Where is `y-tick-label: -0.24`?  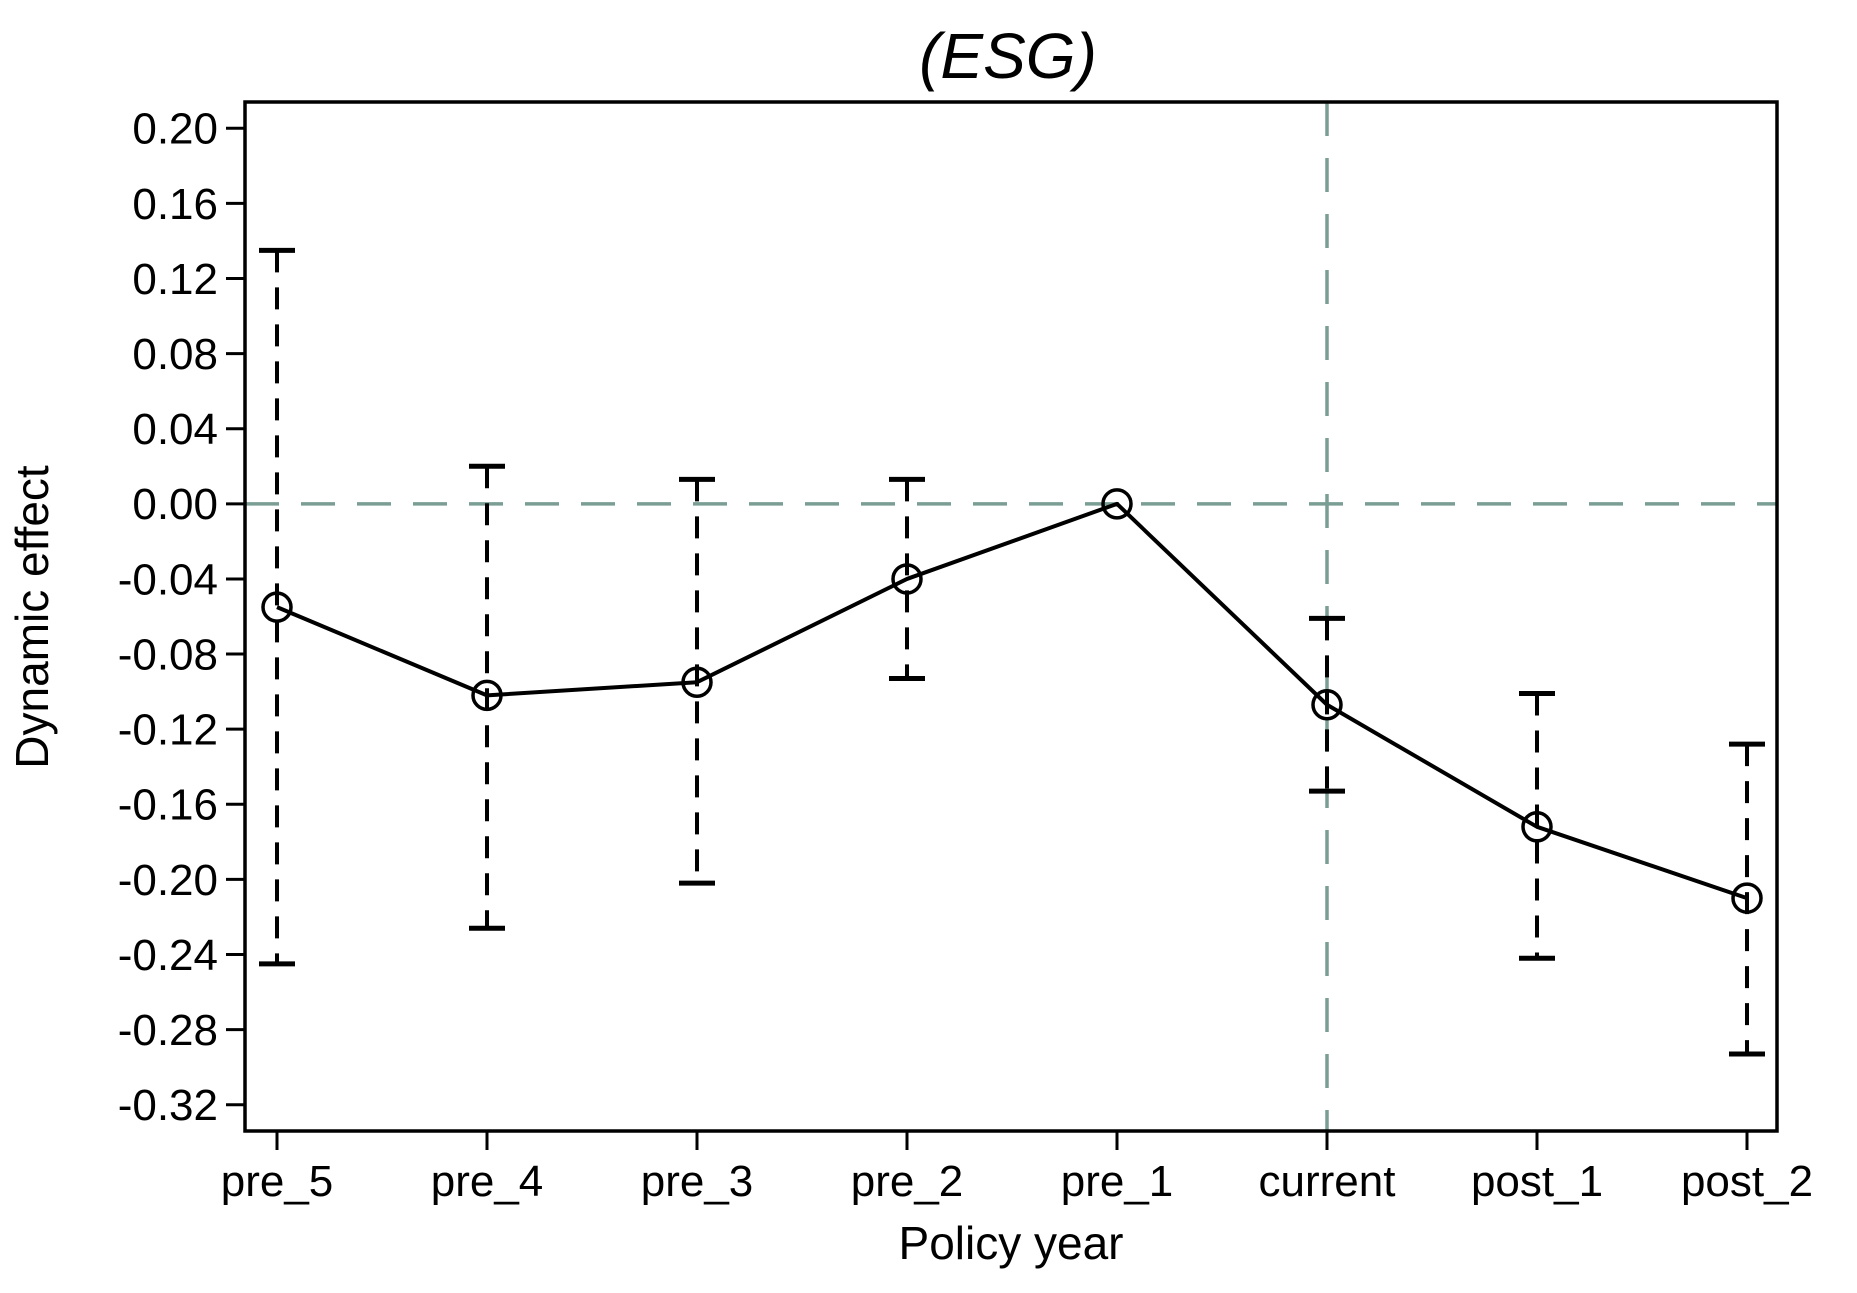
y-tick-label: -0.24 is located at coordinates (168, 955).